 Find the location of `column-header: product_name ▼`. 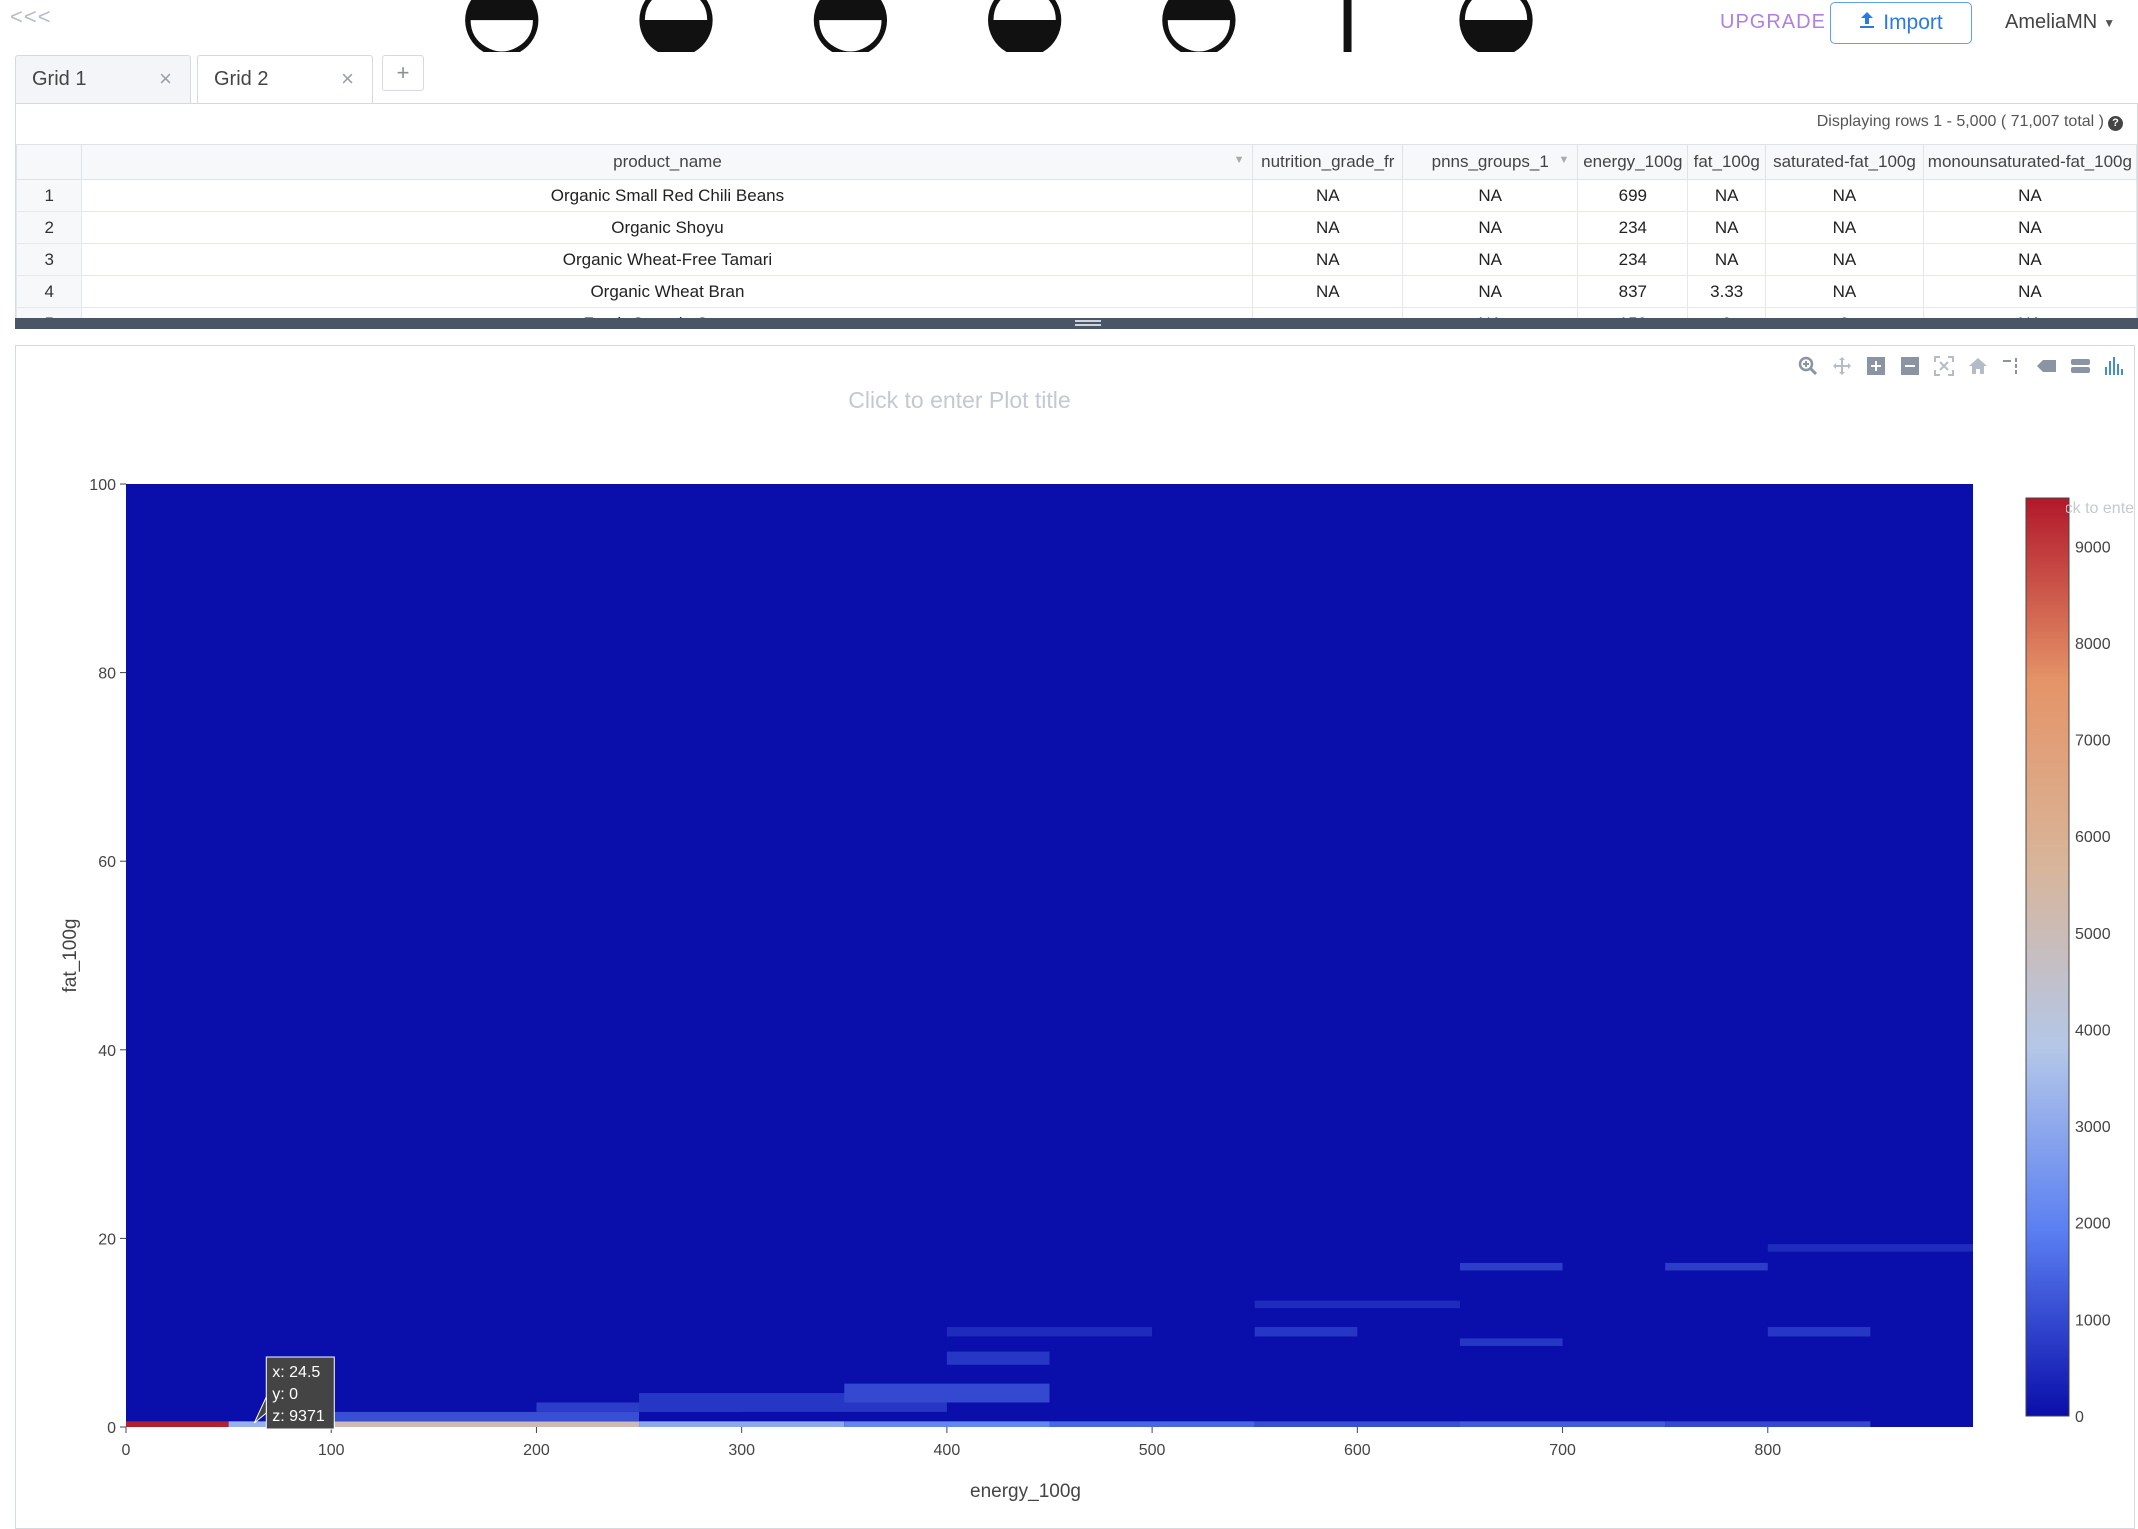

column-header: product_name ▼ is located at coordinates (667, 162).